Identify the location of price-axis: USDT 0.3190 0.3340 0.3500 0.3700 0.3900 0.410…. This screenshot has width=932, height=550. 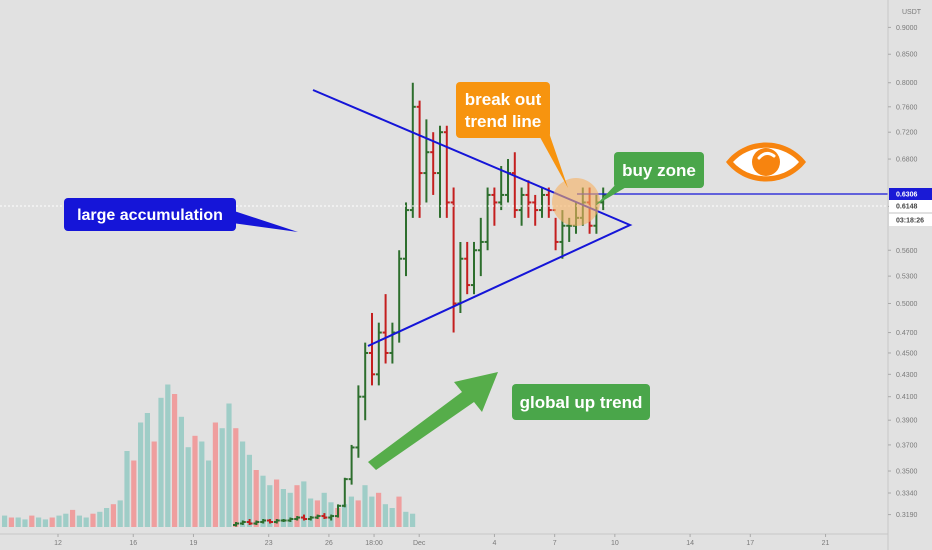
(909, 275).